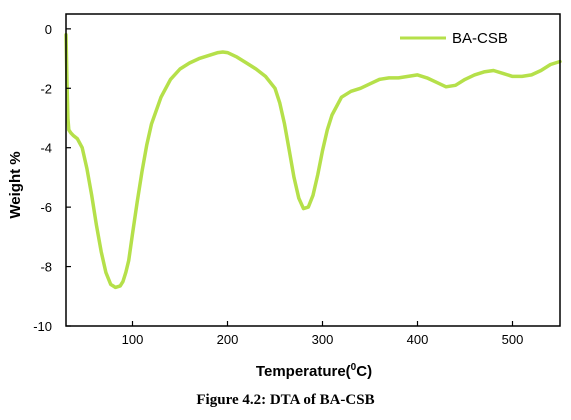 The height and width of the screenshot is (420, 571). I want to click on y-tick-label: -10, so click(42, 326).